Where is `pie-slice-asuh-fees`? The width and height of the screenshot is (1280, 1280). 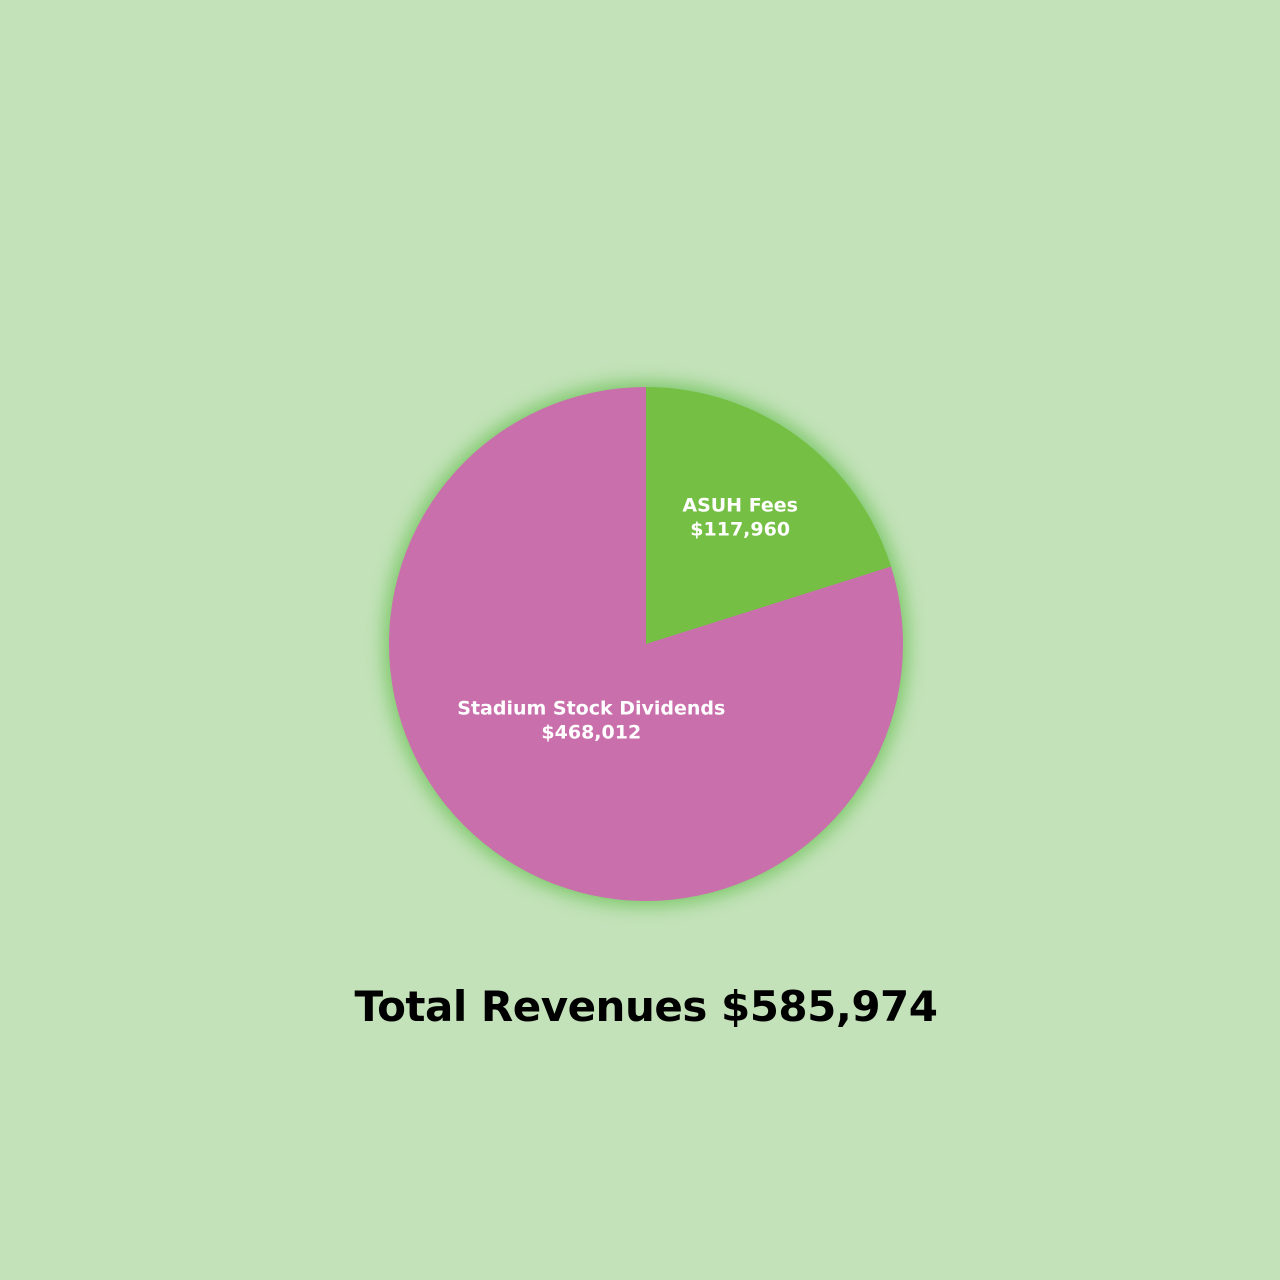 pie-slice-asuh-fees is located at coordinates (769, 515).